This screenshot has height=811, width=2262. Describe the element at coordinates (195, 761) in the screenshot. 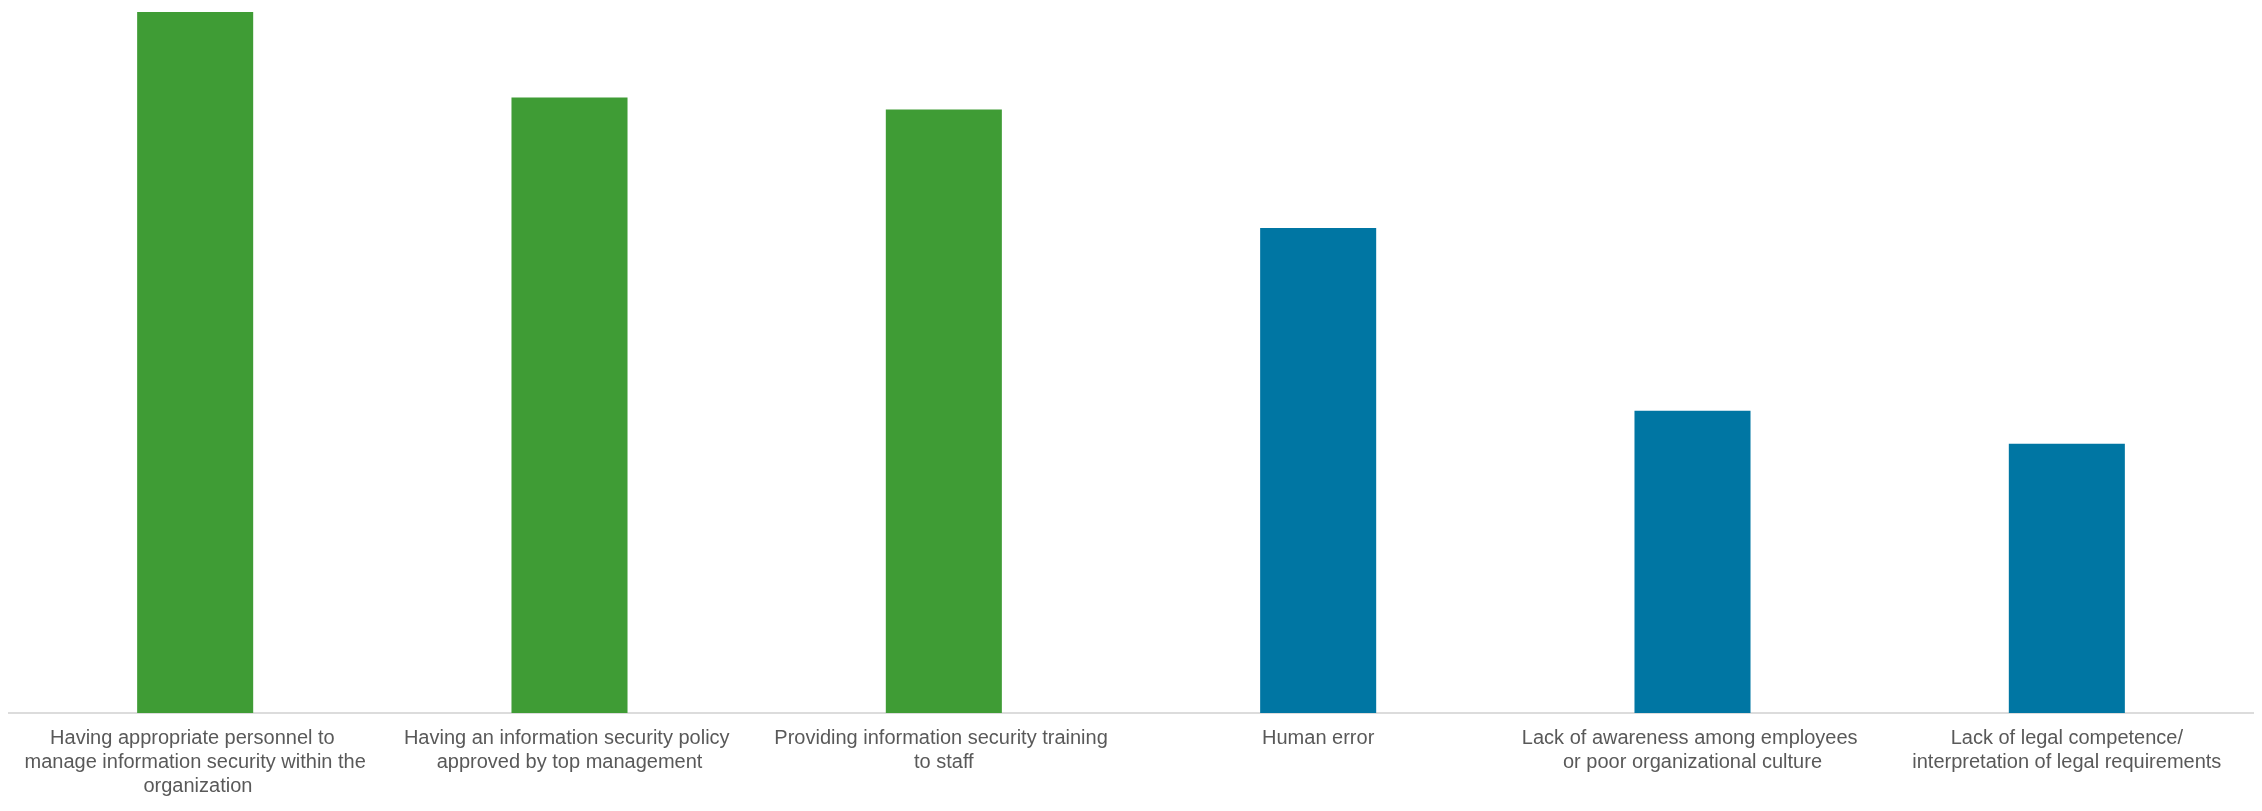

I see `x-tick-label: Having appropriate personnel to manage information security within the organization` at that location.